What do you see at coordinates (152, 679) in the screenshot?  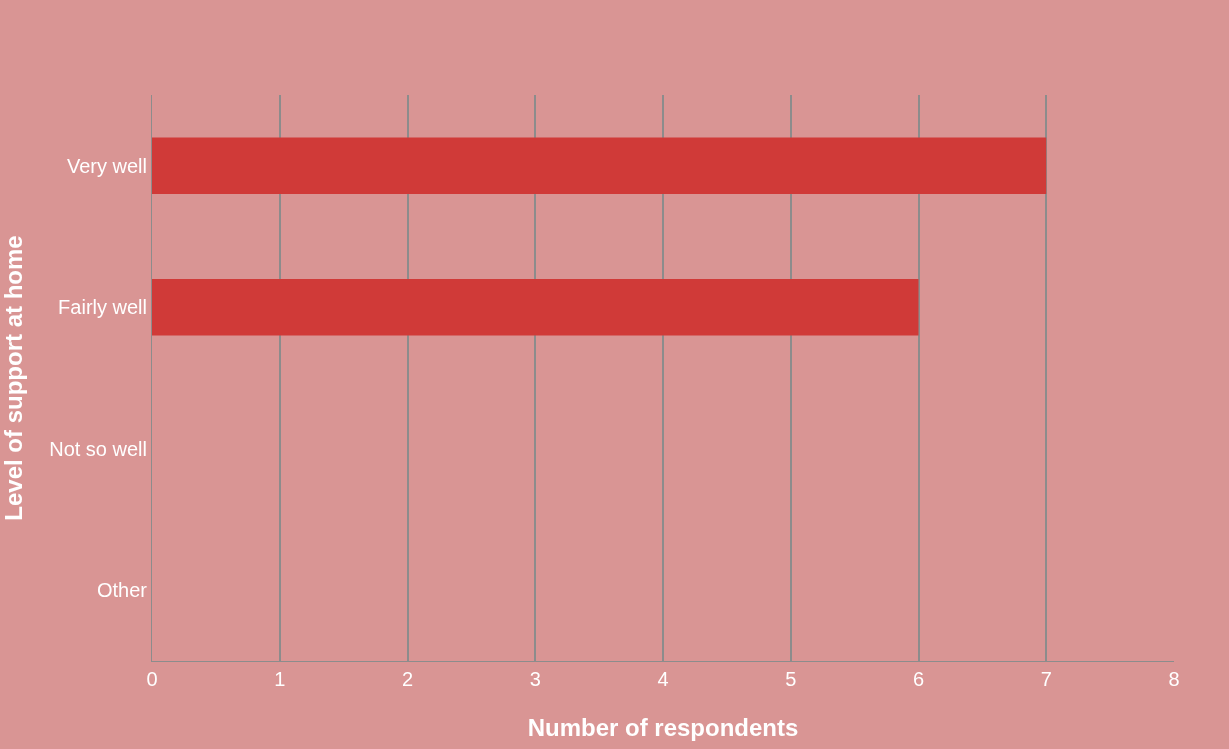 I see `x-tick-label: 0` at bounding box center [152, 679].